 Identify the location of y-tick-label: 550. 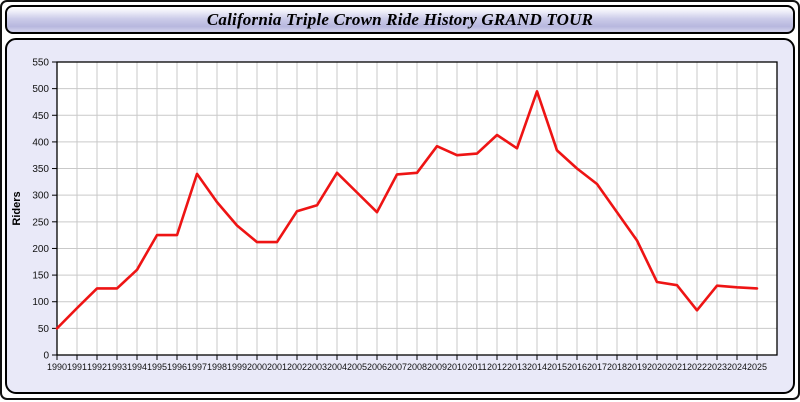
(40, 63).